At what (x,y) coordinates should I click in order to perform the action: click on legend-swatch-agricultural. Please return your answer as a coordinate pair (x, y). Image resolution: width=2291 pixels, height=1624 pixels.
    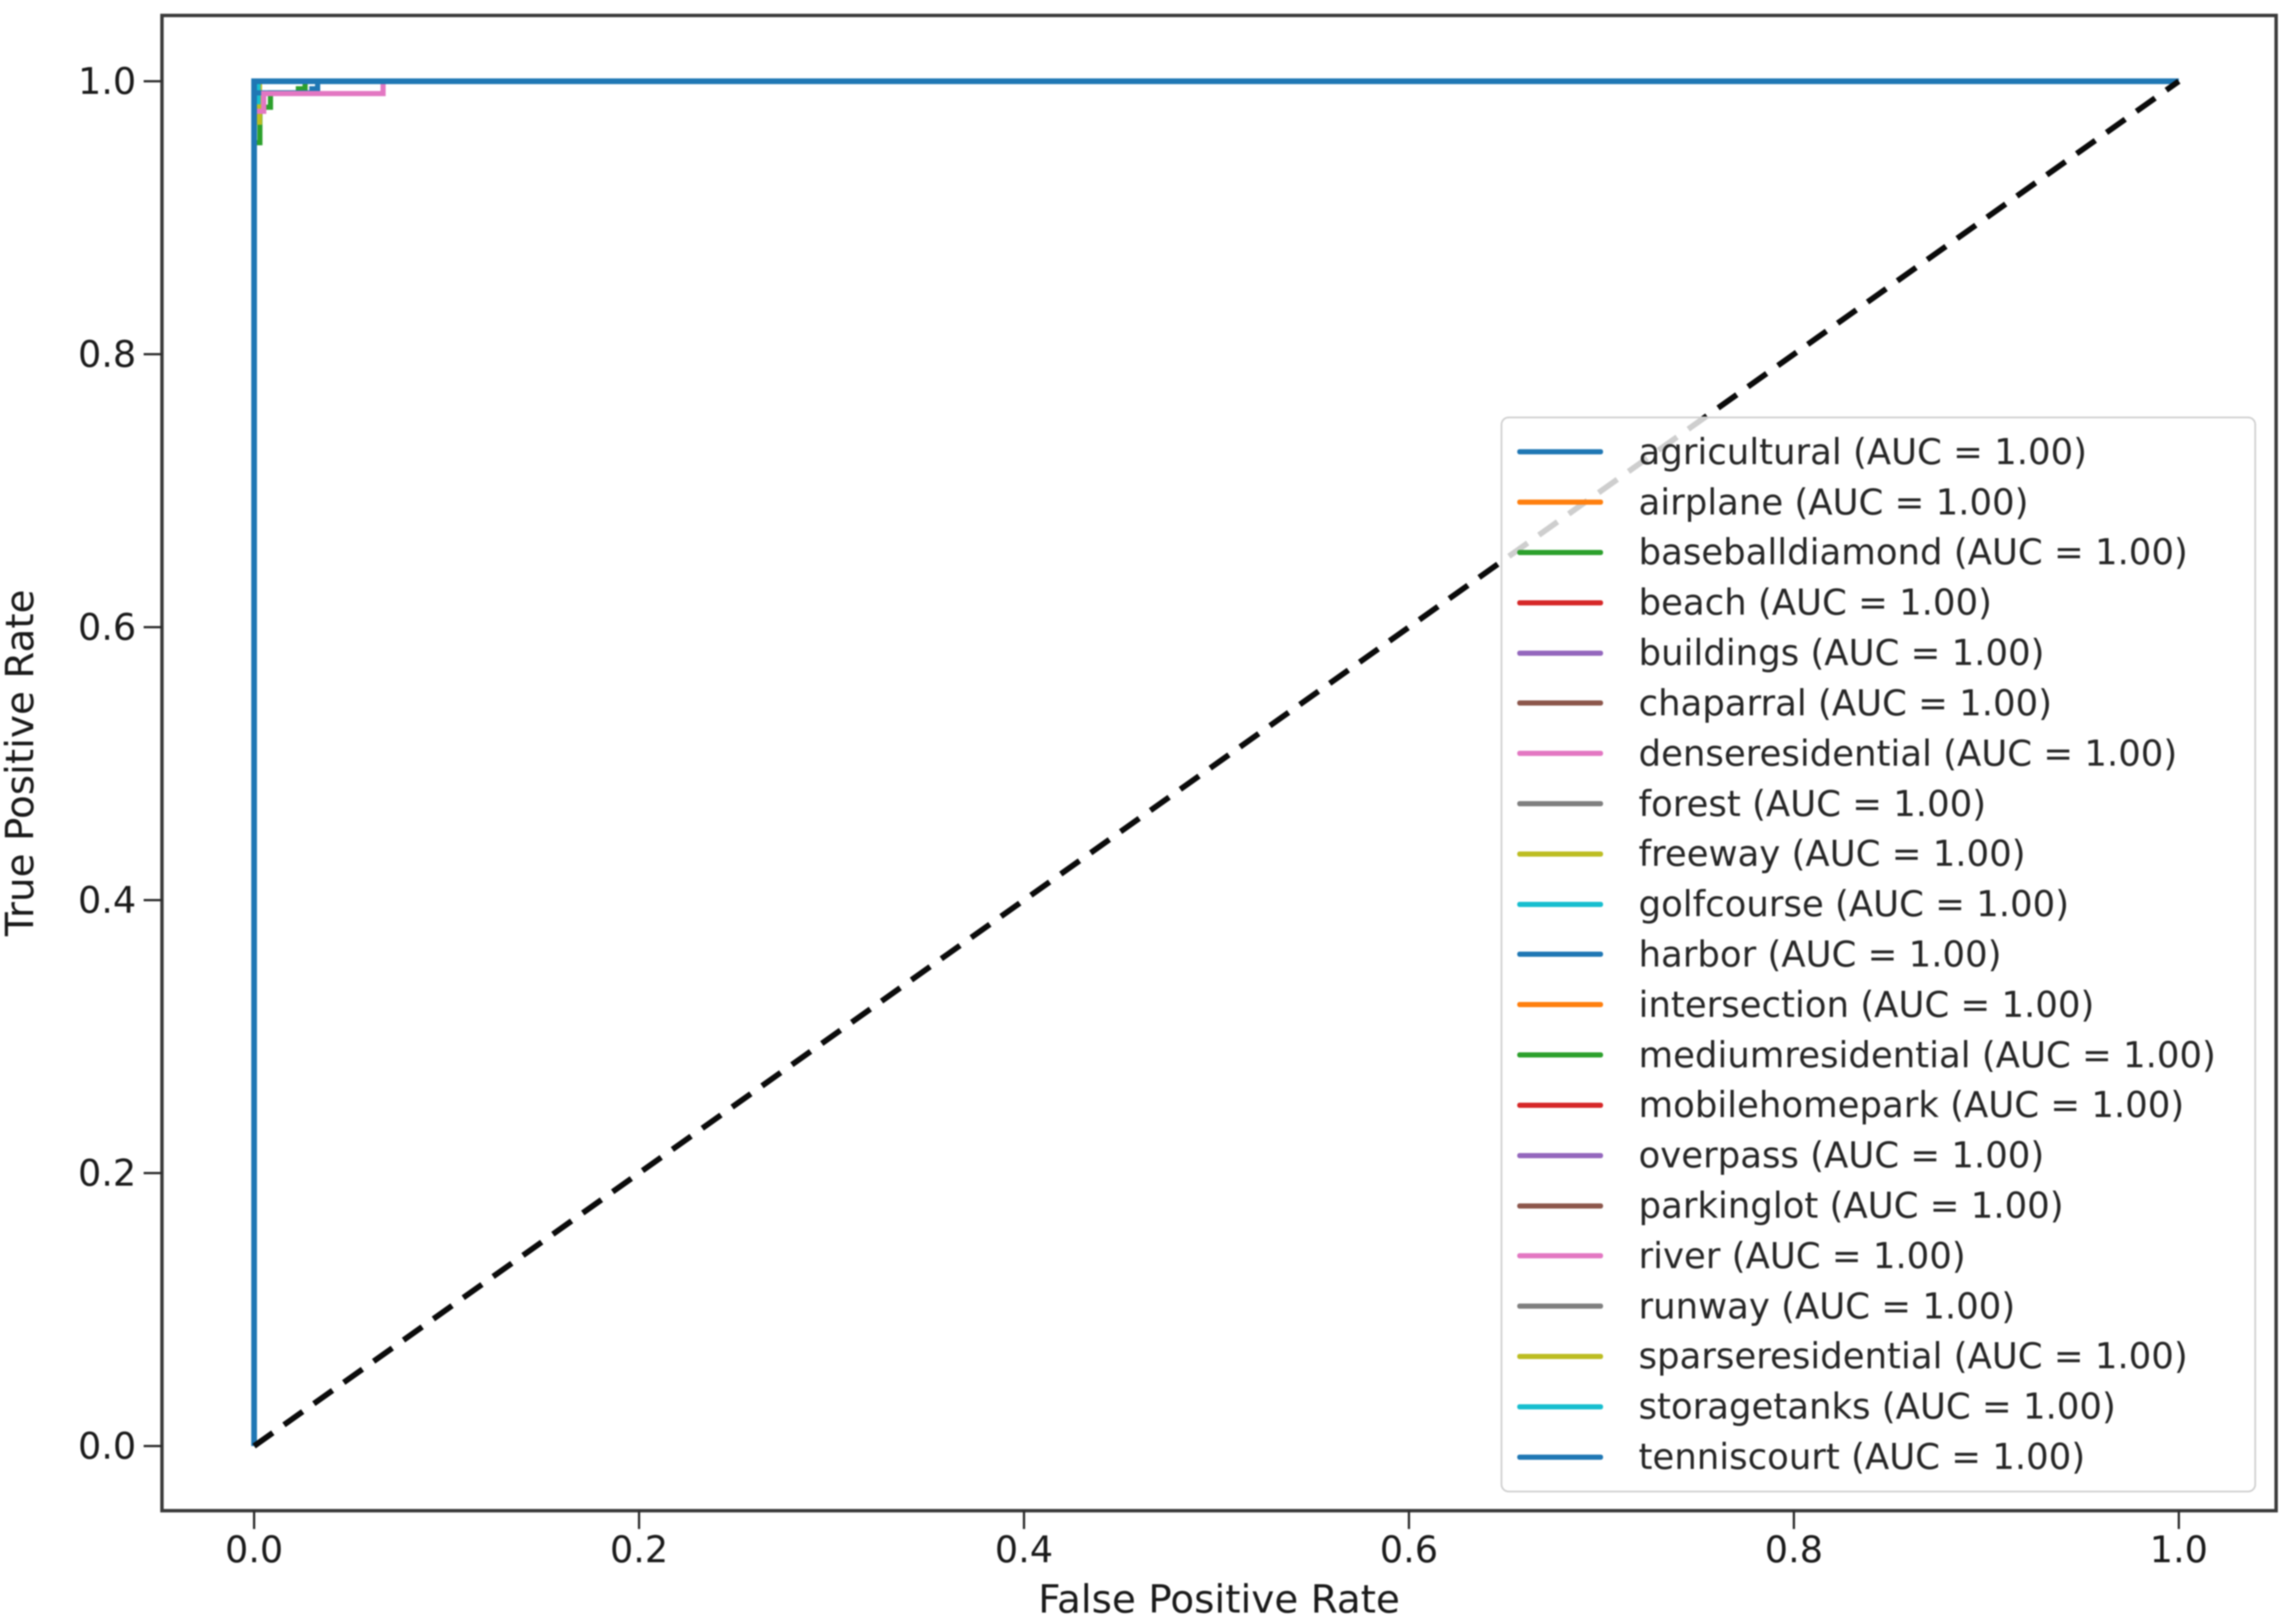
    Looking at the image, I should click on (1560, 452).